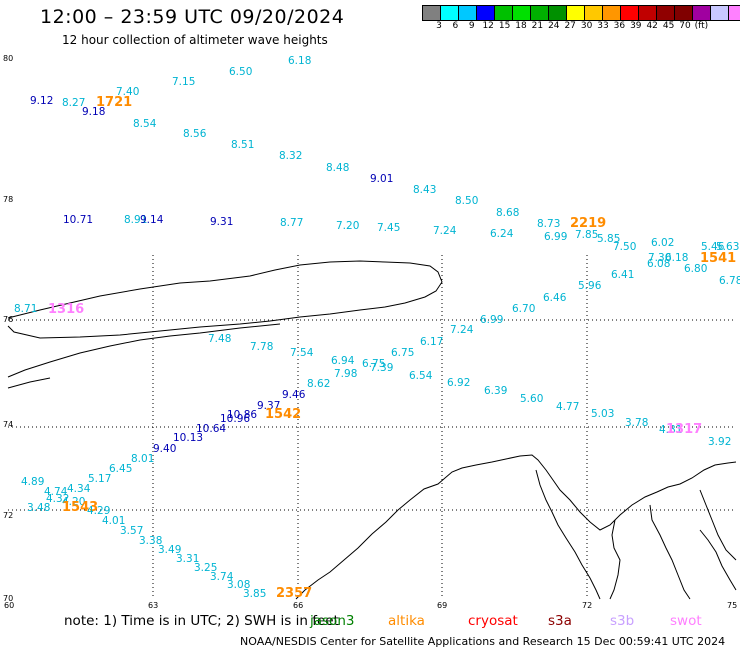 This screenshot has width=740, height=650. I want to click on wave-height-label: 8.91, so click(135, 220).